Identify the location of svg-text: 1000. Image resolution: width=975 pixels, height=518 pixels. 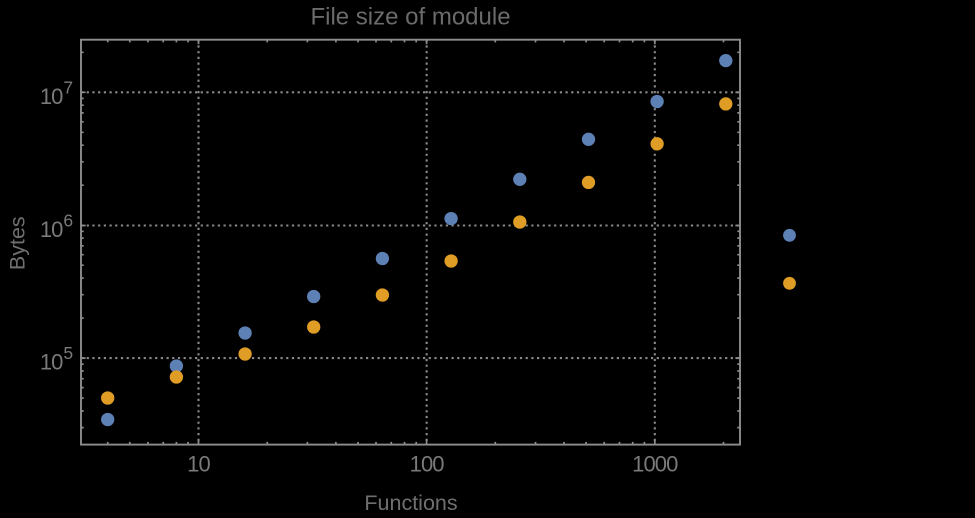
(655, 464).